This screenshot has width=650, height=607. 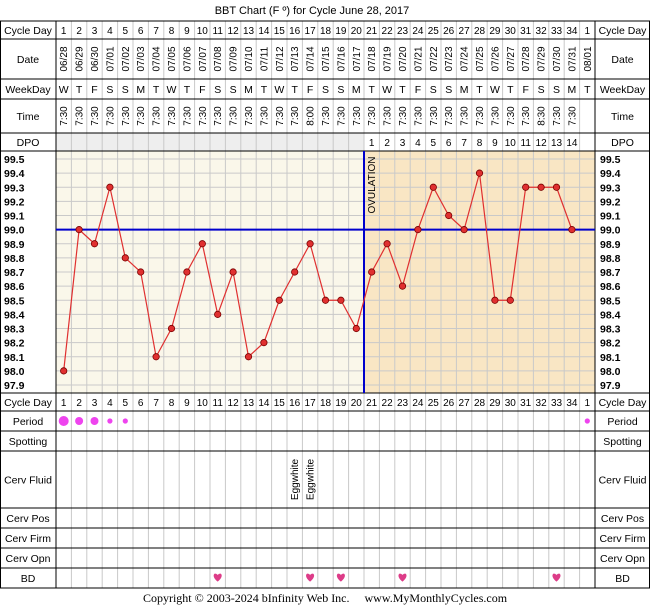 What do you see at coordinates (610, 330) in the screenshot?
I see `y-tick-label-right: 98.3` at bounding box center [610, 330].